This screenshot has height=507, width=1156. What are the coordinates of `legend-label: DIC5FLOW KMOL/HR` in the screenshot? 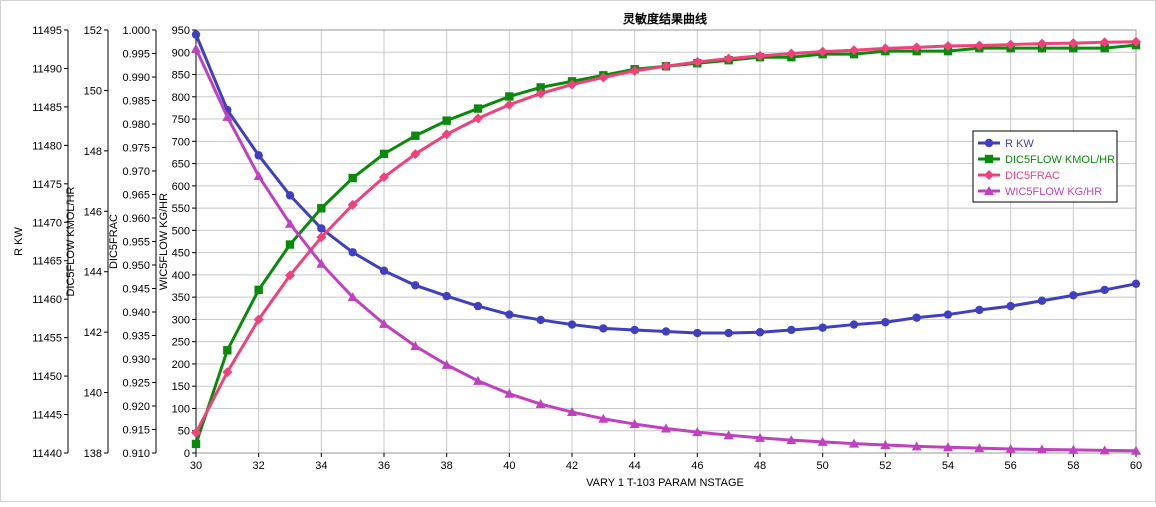 It's located at (1060, 160).